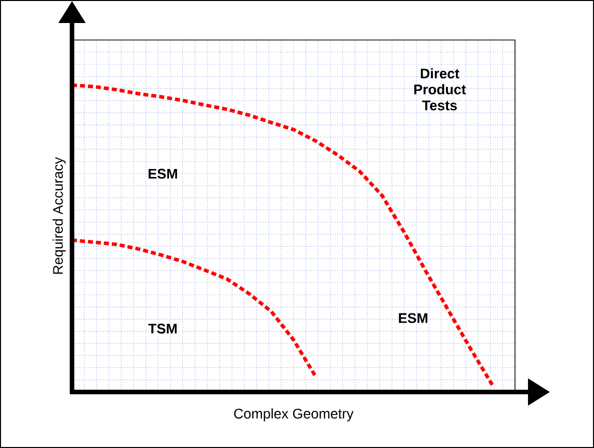 The image size is (594, 448). I want to click on annotation: Direct Product Tests, so click(440, 89).